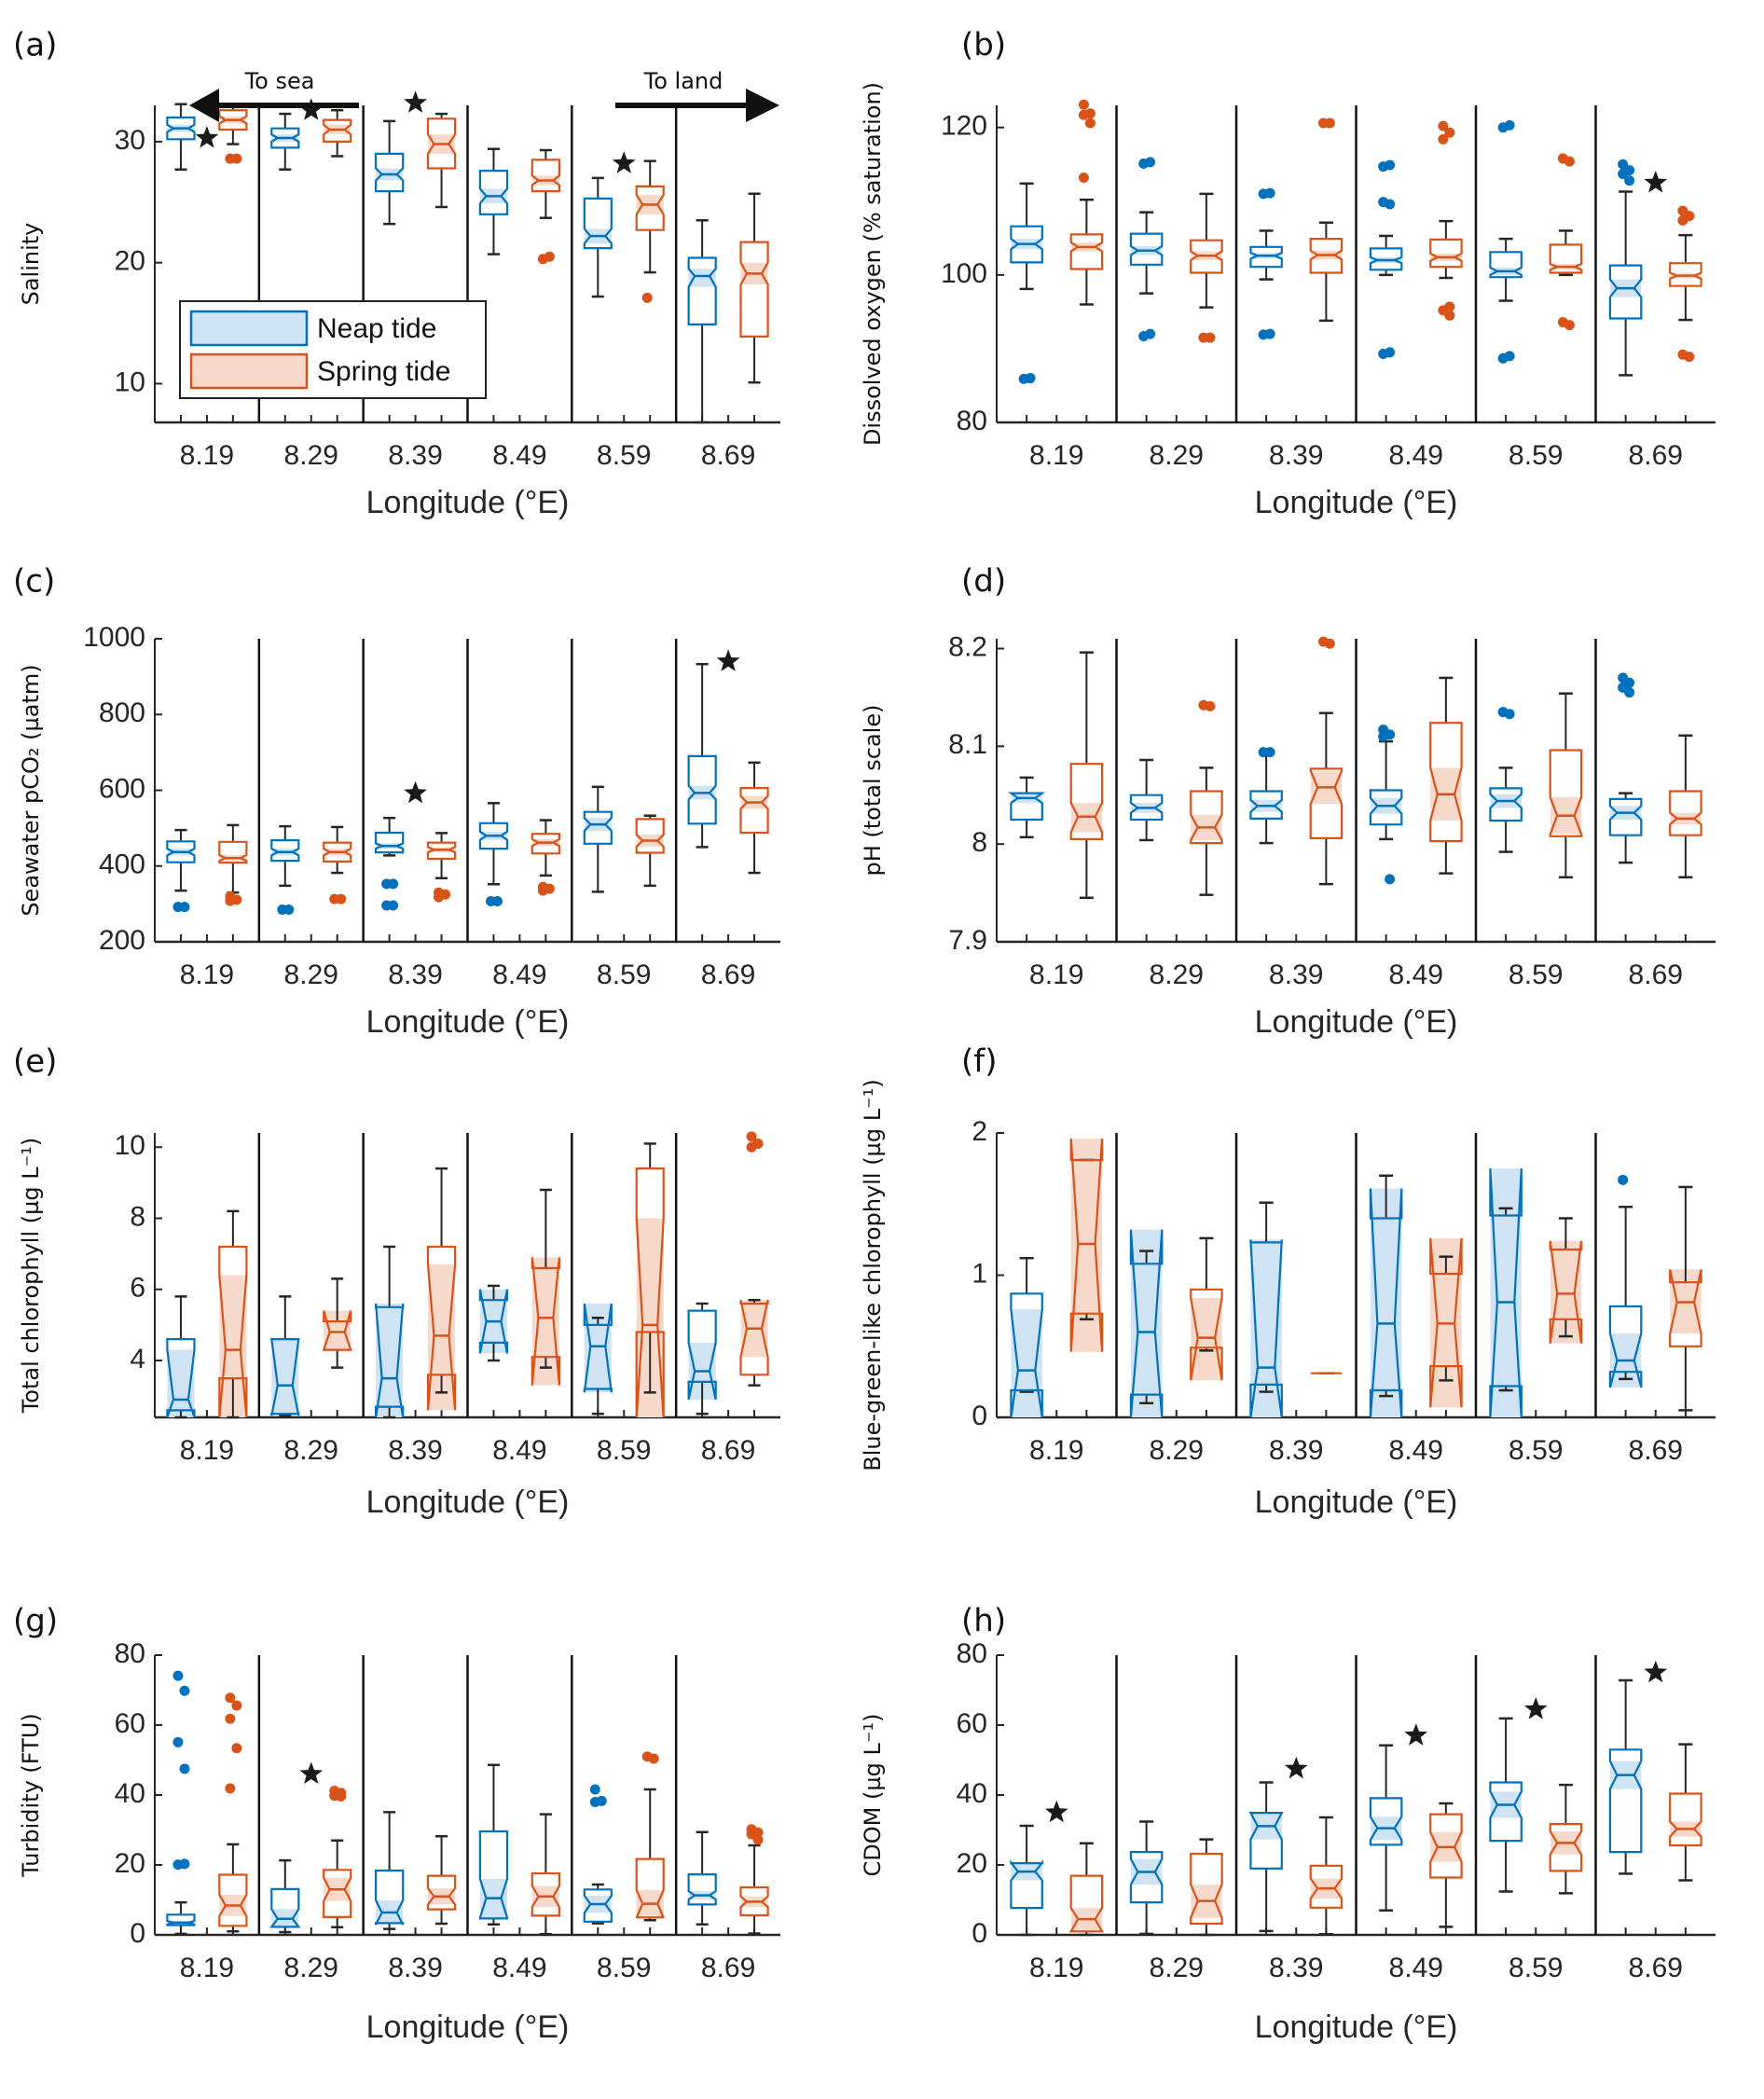 This screenshot has width=1764, height=2099. What do you see at coordinates (964, 273) in the screenshot?
I see `y-tick-label: 100` at bounding box center [964, 273].